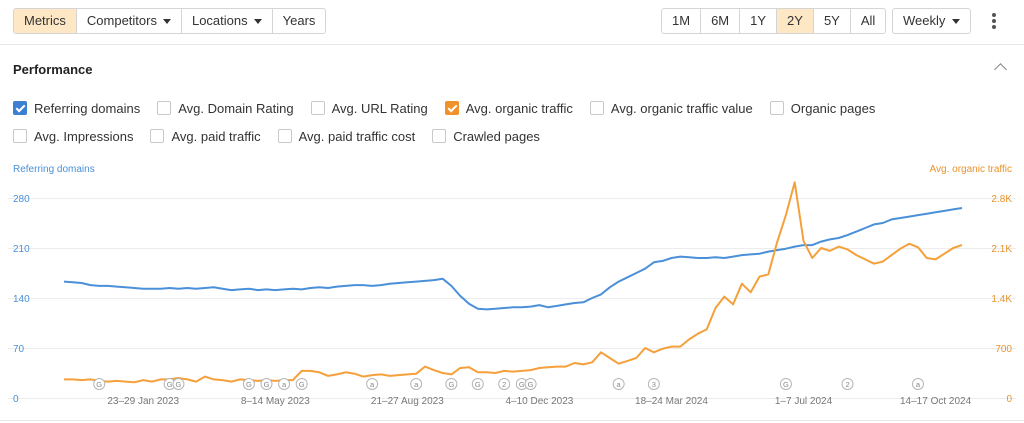 This screenshot has height=423, width=1024. What do you see at coordinates (53, 69) in the screenshot?
I see `panel-title: Performance` at bounding box center [53, 69].